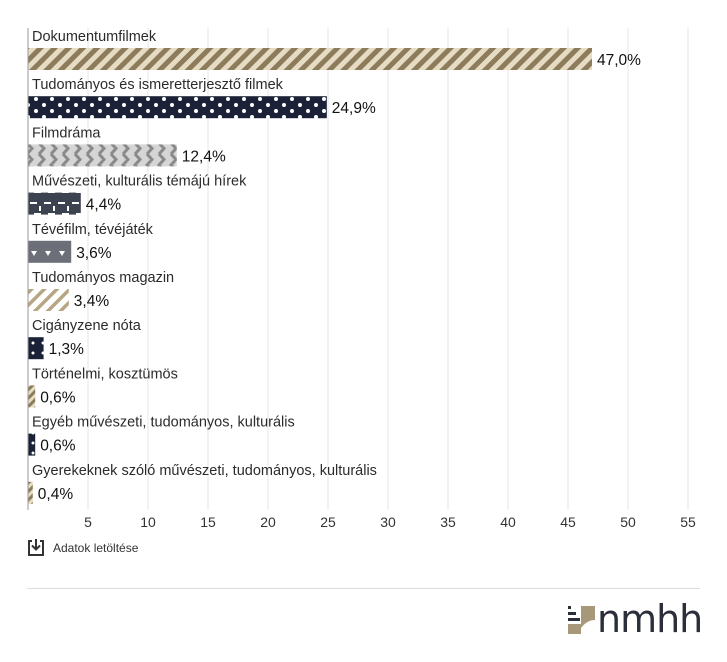  Describe the element at coordinates (87, 326) in the screenshot. I see `category-label: Cigányzene nóta` at that location.